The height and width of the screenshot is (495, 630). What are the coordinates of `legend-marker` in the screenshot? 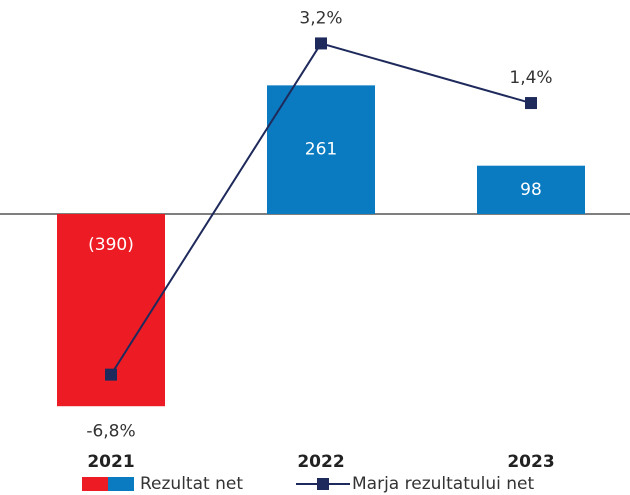 It's located at (323, 484).